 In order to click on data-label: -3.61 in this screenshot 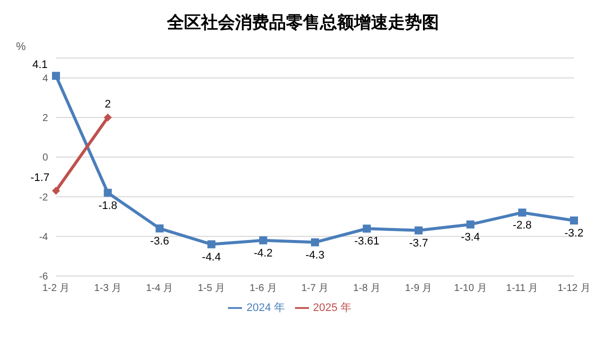, I will do `click(367, 242)`.